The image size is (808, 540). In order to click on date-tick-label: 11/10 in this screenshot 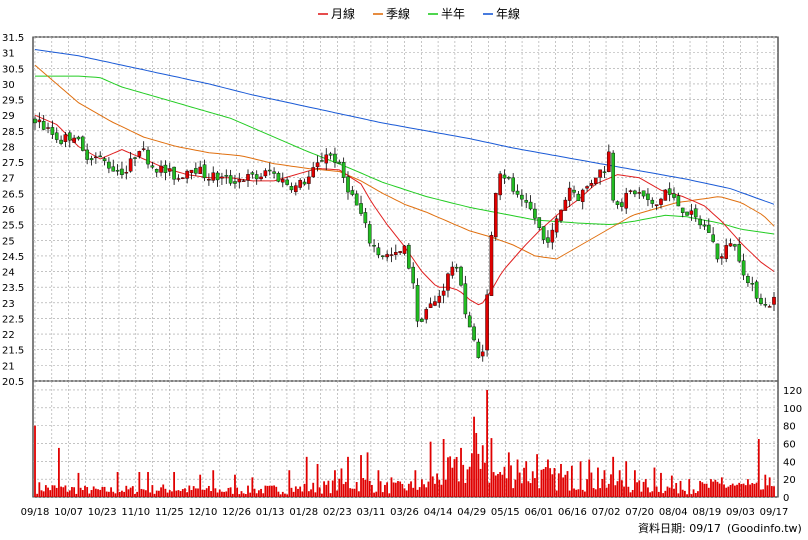, I will do `click(135, 512)`.